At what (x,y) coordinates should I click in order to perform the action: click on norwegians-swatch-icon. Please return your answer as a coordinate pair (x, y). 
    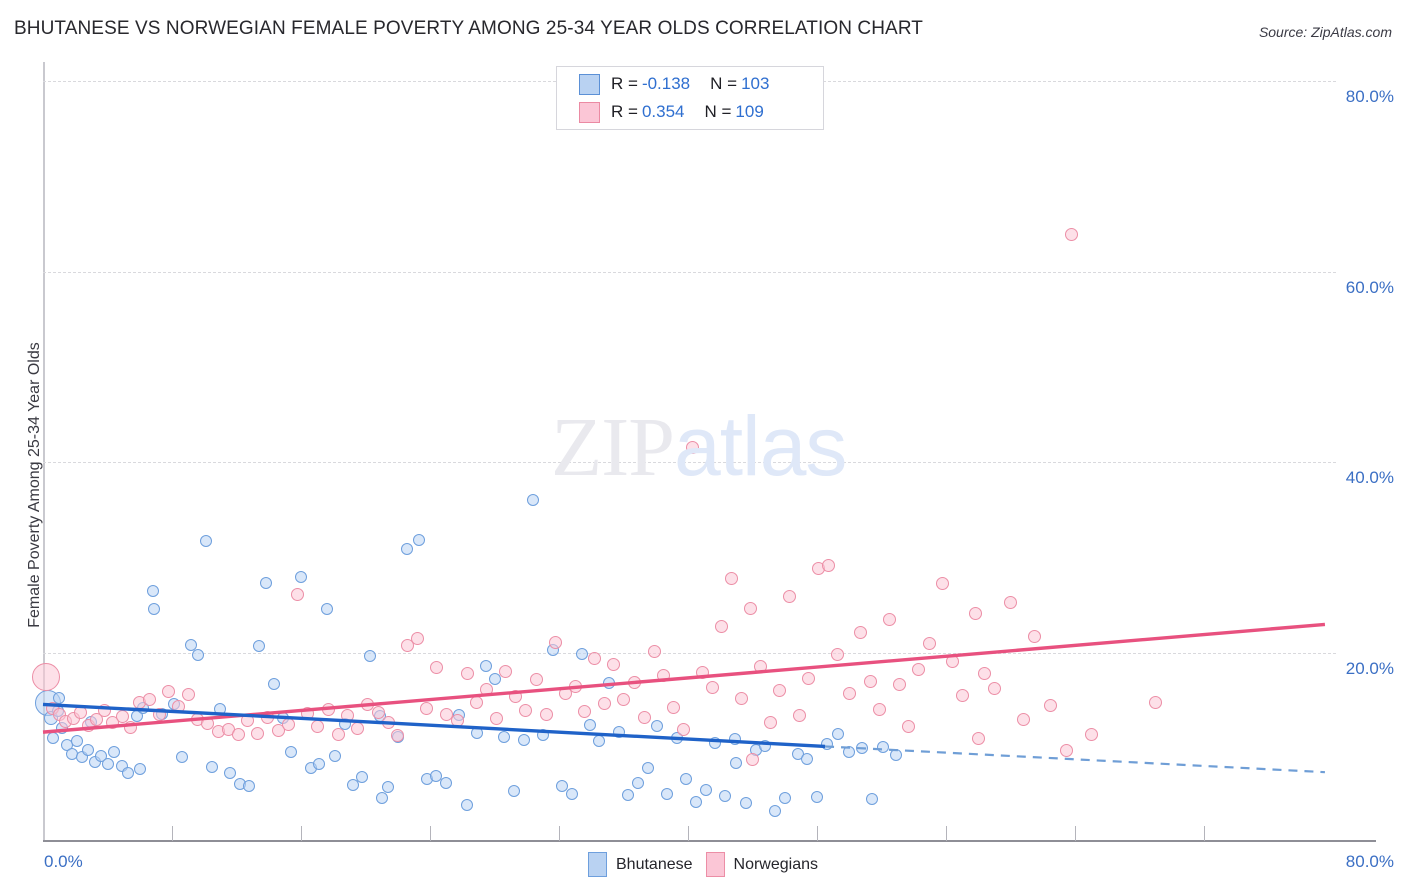
    Looking at the image, I should click on (589, 112).